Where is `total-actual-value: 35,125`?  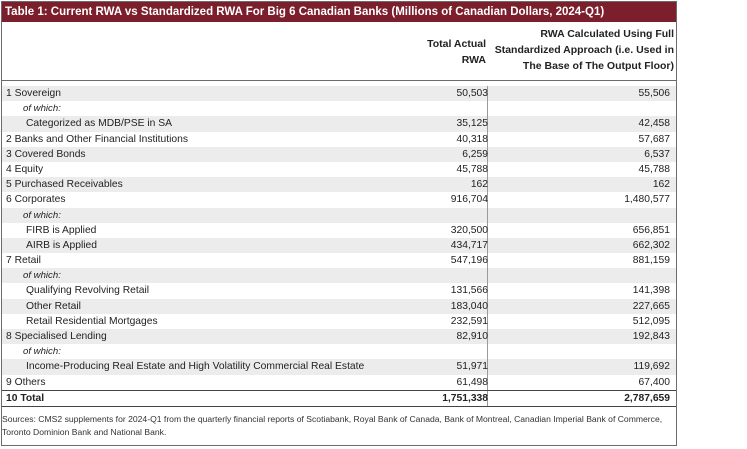 total-actual-value: 35,125 is located at coordinates (472, 124).